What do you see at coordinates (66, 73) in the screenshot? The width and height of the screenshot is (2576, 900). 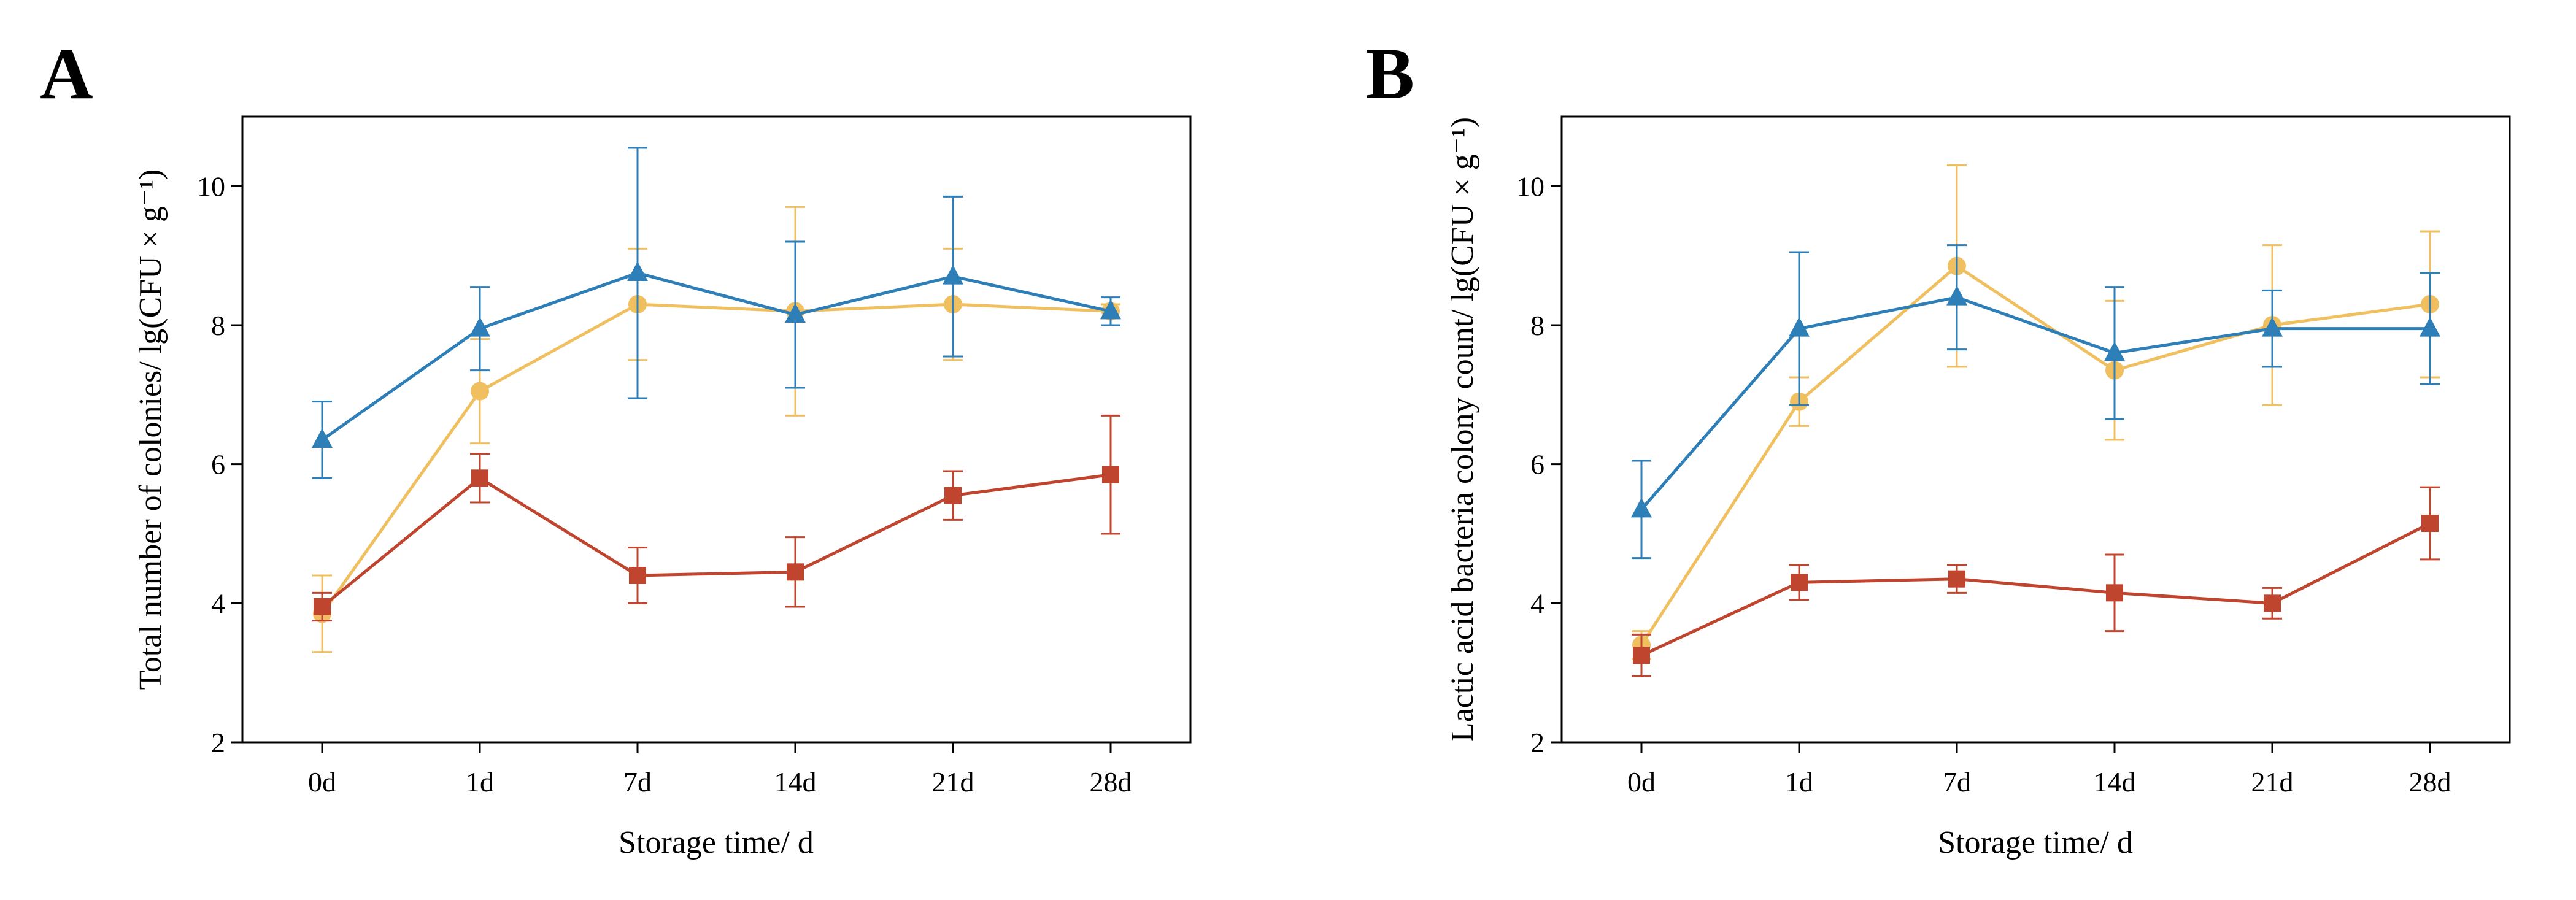 I see `panel-label-a: A` at bounding box center [66, 73].